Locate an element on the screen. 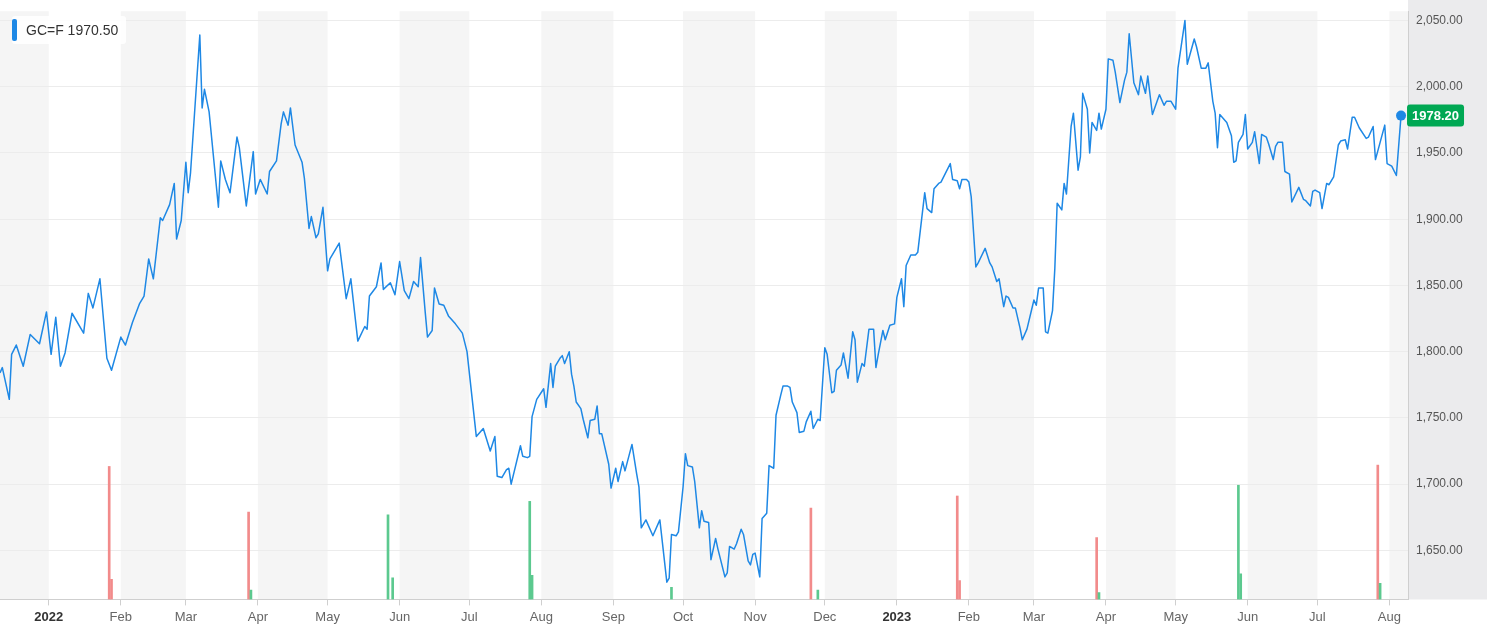 Image resolution: width=1487 pixels, height=633 pixels. x-tick-label: 2023 is located at coordinates (897, 616).